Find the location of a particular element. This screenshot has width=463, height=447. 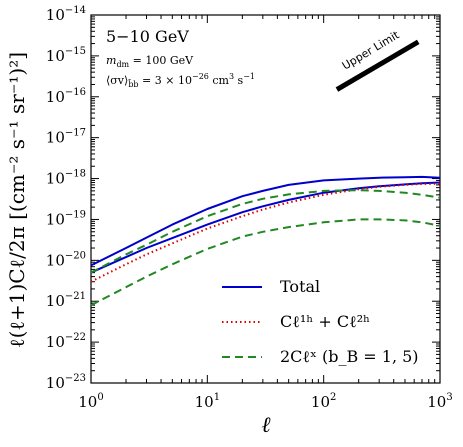

x-tick-label: 10⁰ is located at coordinates (90, 401).